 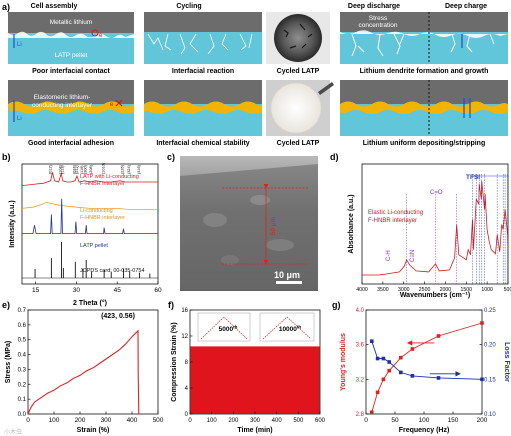 I want to click on ftir-xtick-label: 3000, so click(x=404, y=290).